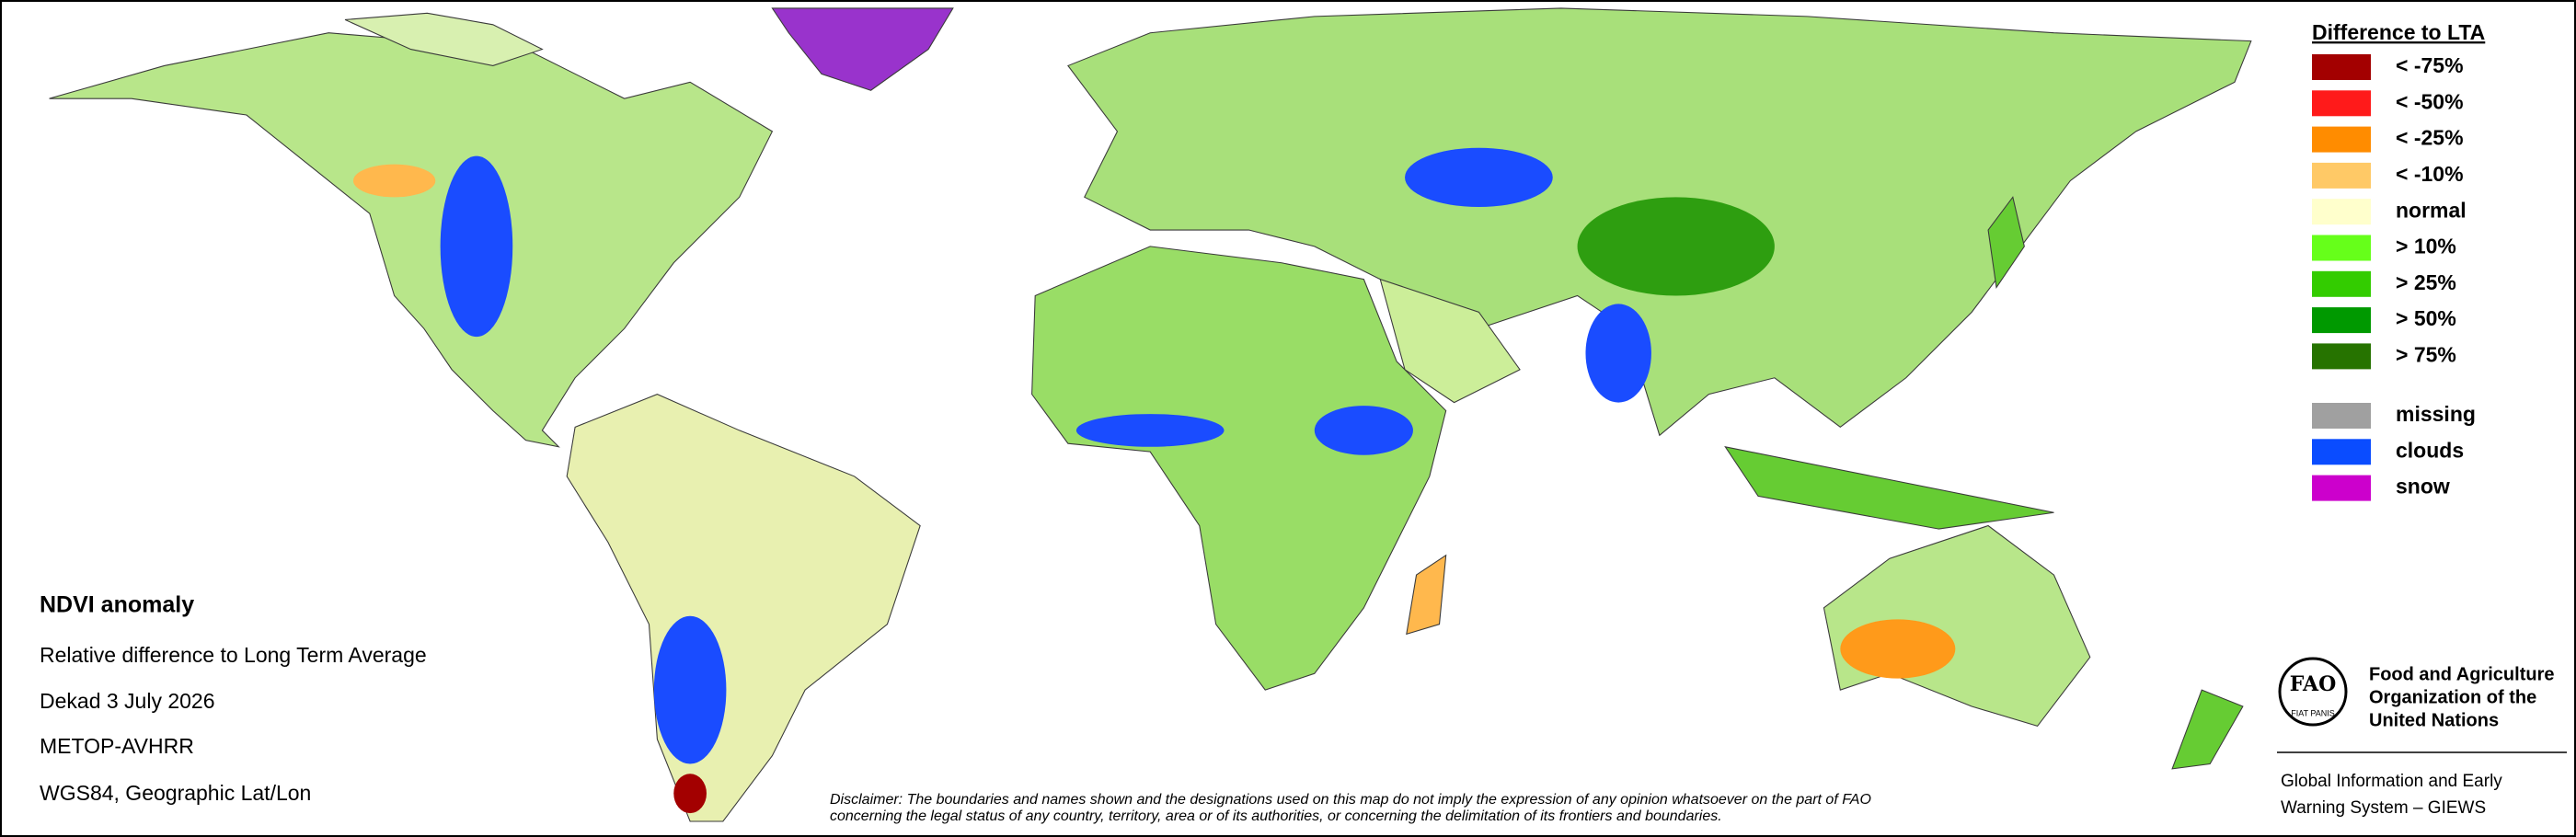 This screenshot has height=837, width=2576. I want to click on info-line: METOP-AVHRR, so click(117, 746).